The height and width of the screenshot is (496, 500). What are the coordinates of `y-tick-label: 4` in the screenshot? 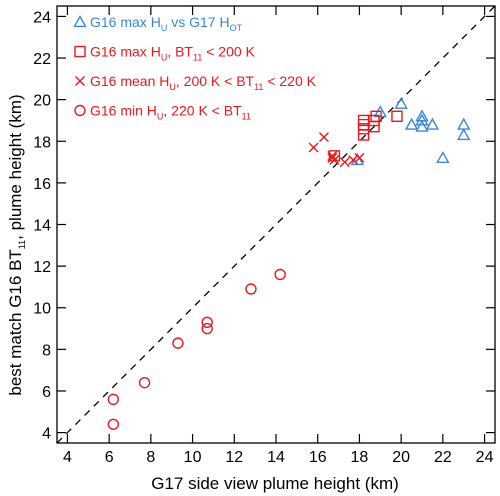 It's located at (46, 434).